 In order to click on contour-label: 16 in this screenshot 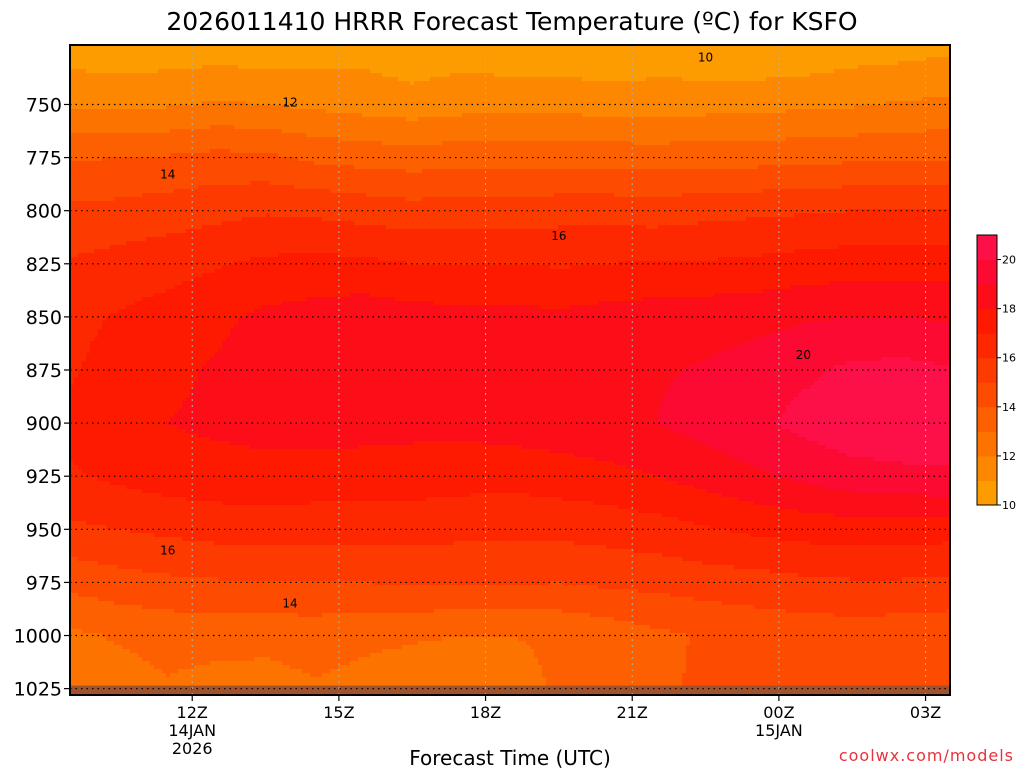, I will do `click(167, 551)`.